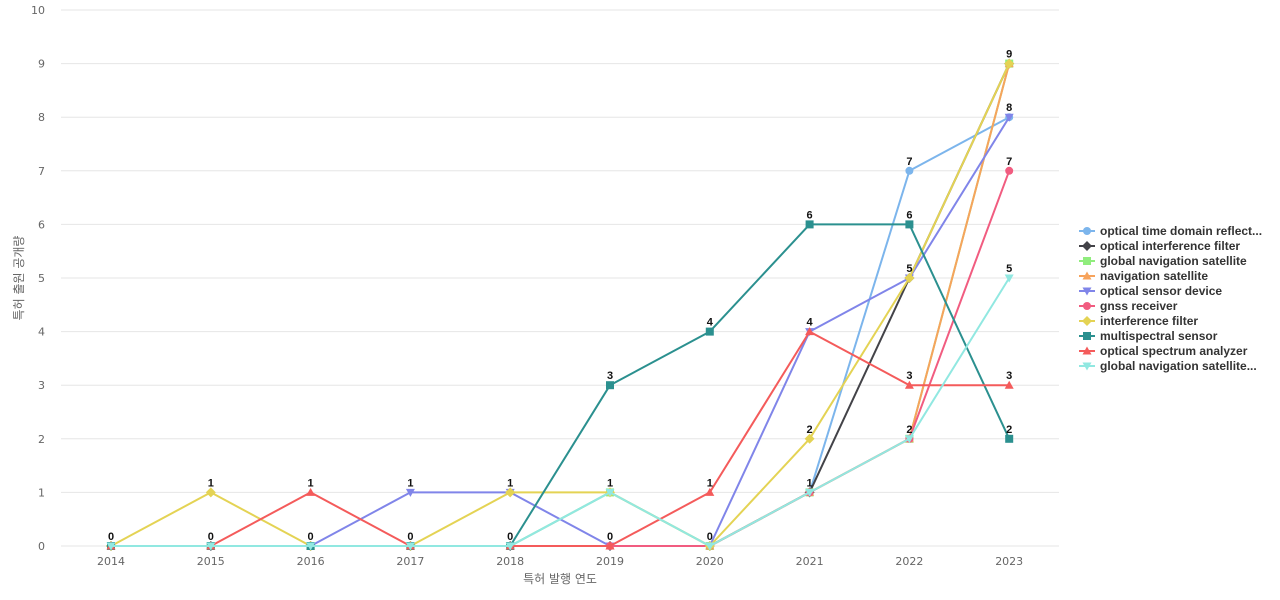 This screenshot has height=600, width=1280. I want to click on legend-label: optical spectrum analyzer, so click(1174, 351).